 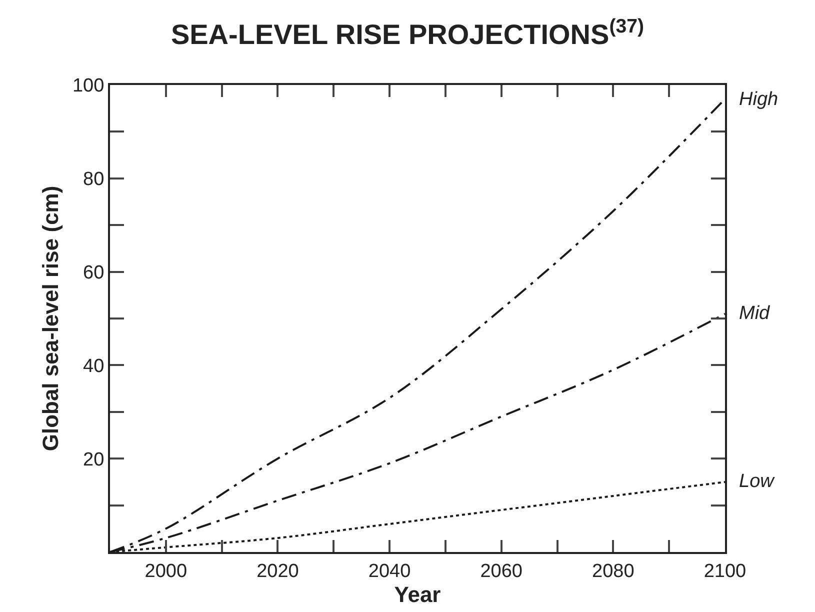 I want to click on y-tick-label: 80, so click(x=93, y=179).